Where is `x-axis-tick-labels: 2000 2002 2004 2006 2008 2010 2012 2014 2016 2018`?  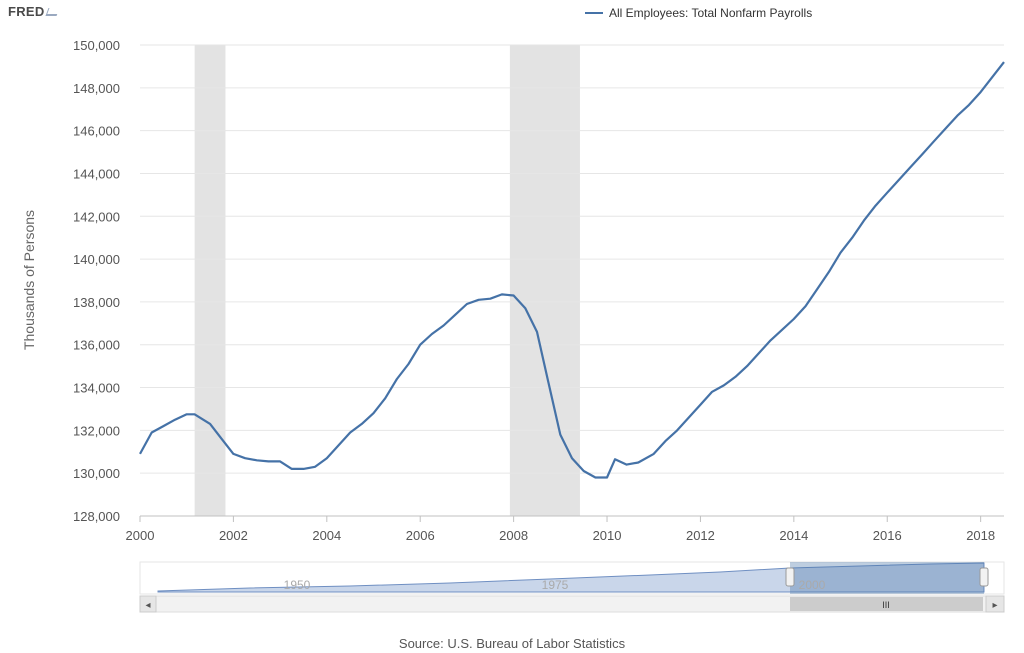
x-axis-tick-labels: 2000 2002 2004 2006 2008 2010 2012 2014 2016 2018 is located at coordinates (560, 529).